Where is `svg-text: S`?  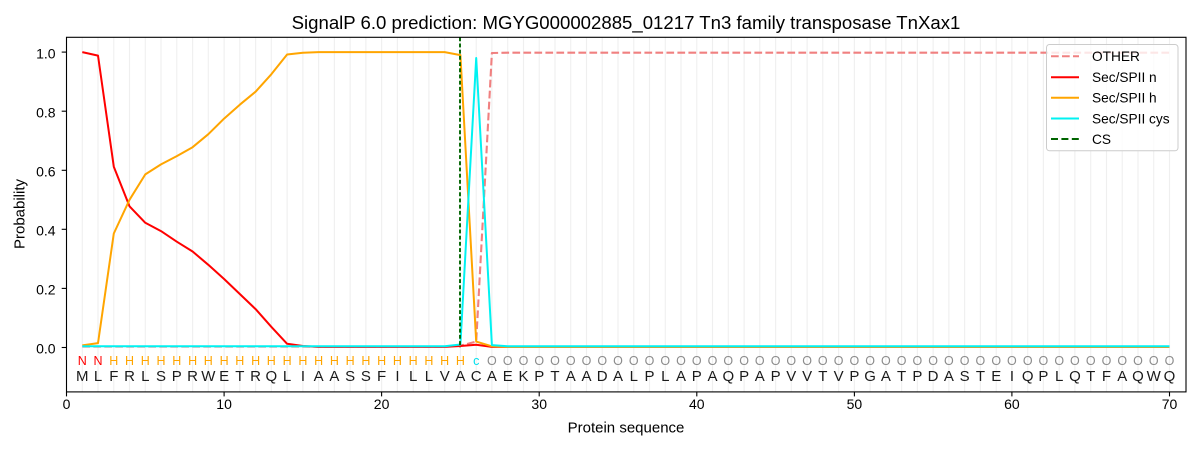 svg-text: S is located at coordinates (965, 376).